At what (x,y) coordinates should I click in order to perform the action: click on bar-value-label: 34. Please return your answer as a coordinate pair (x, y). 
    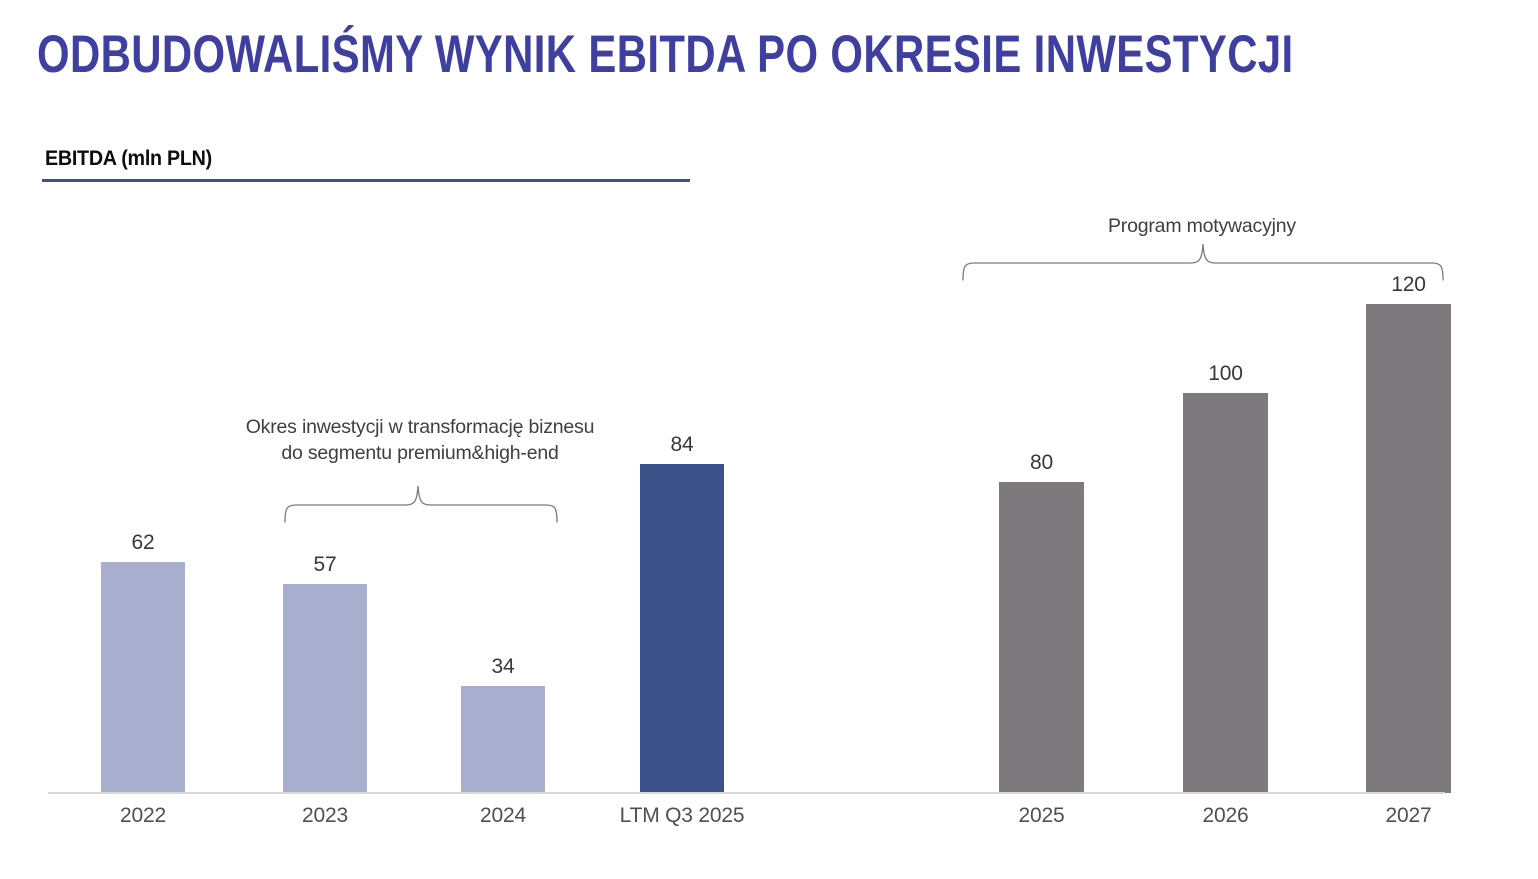
    Looking at the image, I should click on (503, 667).